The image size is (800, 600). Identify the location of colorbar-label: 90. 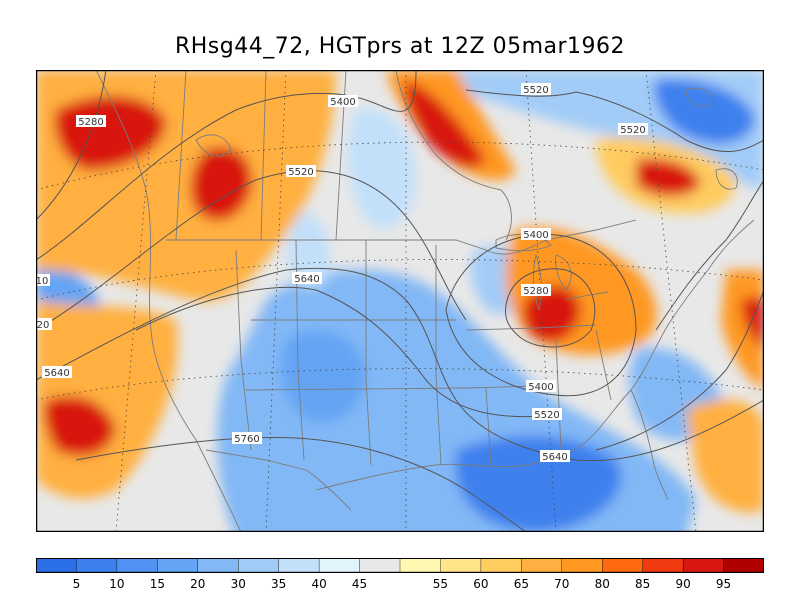
(682, 584).